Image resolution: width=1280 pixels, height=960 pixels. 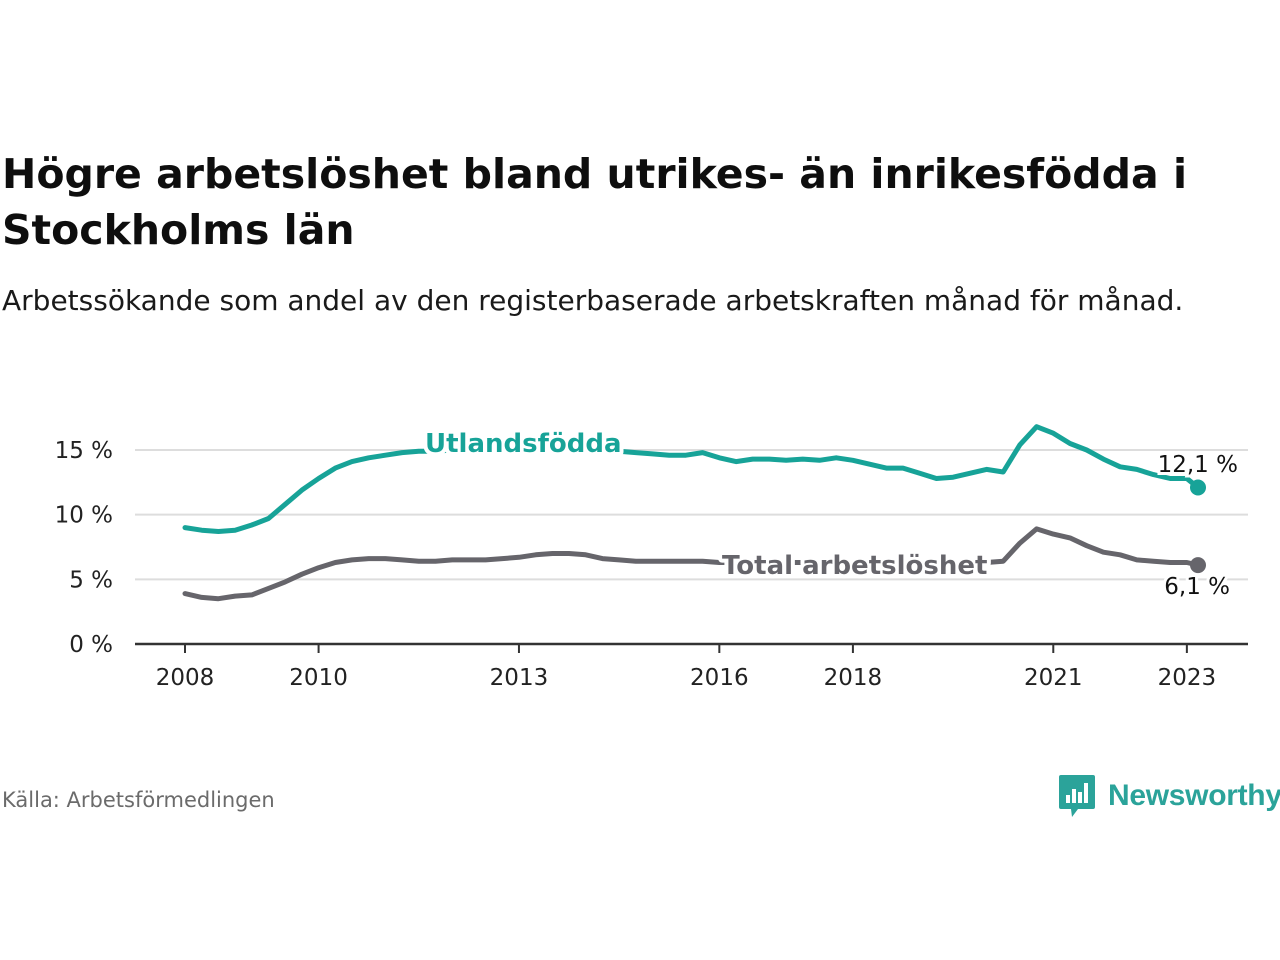 What do you see at coordinates (318, 678) in the screenshot?
I see `x-tick-label: 2010` at bounding box center [318, 678].